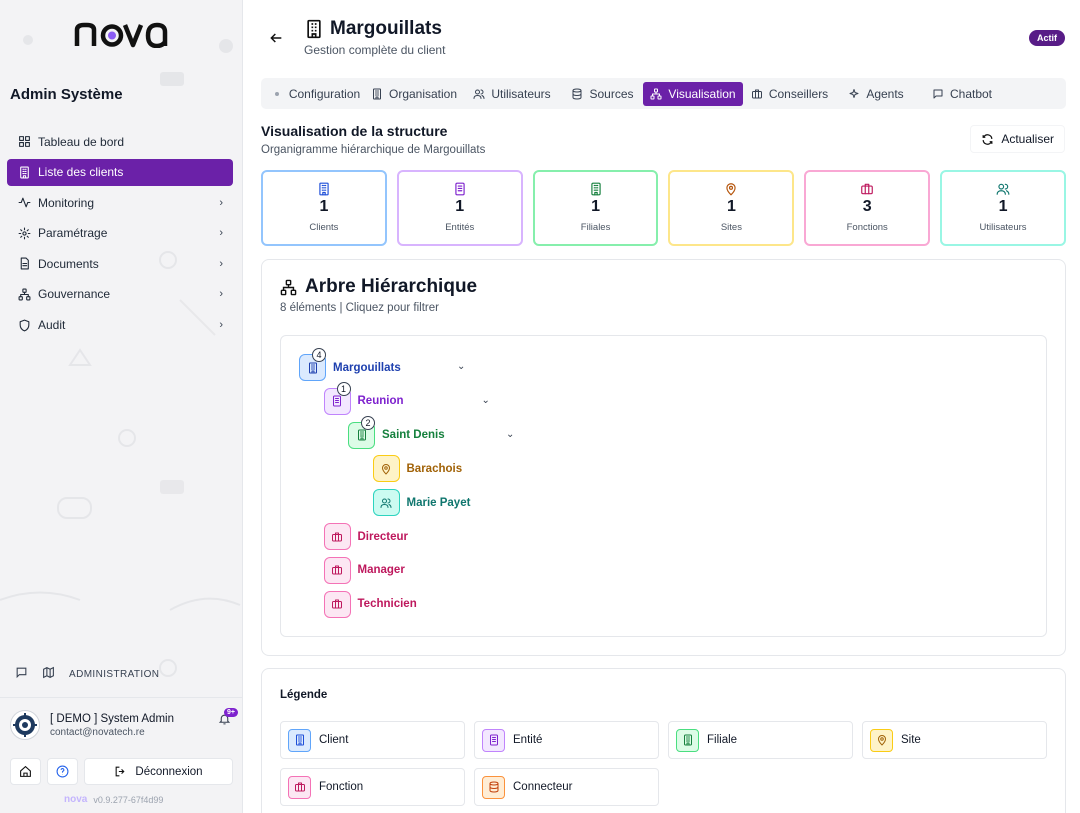 The height and width of the screenshot is (813, 1080). I want to click on tree-title: Arbre Hiérarchique, so click(378, 287).